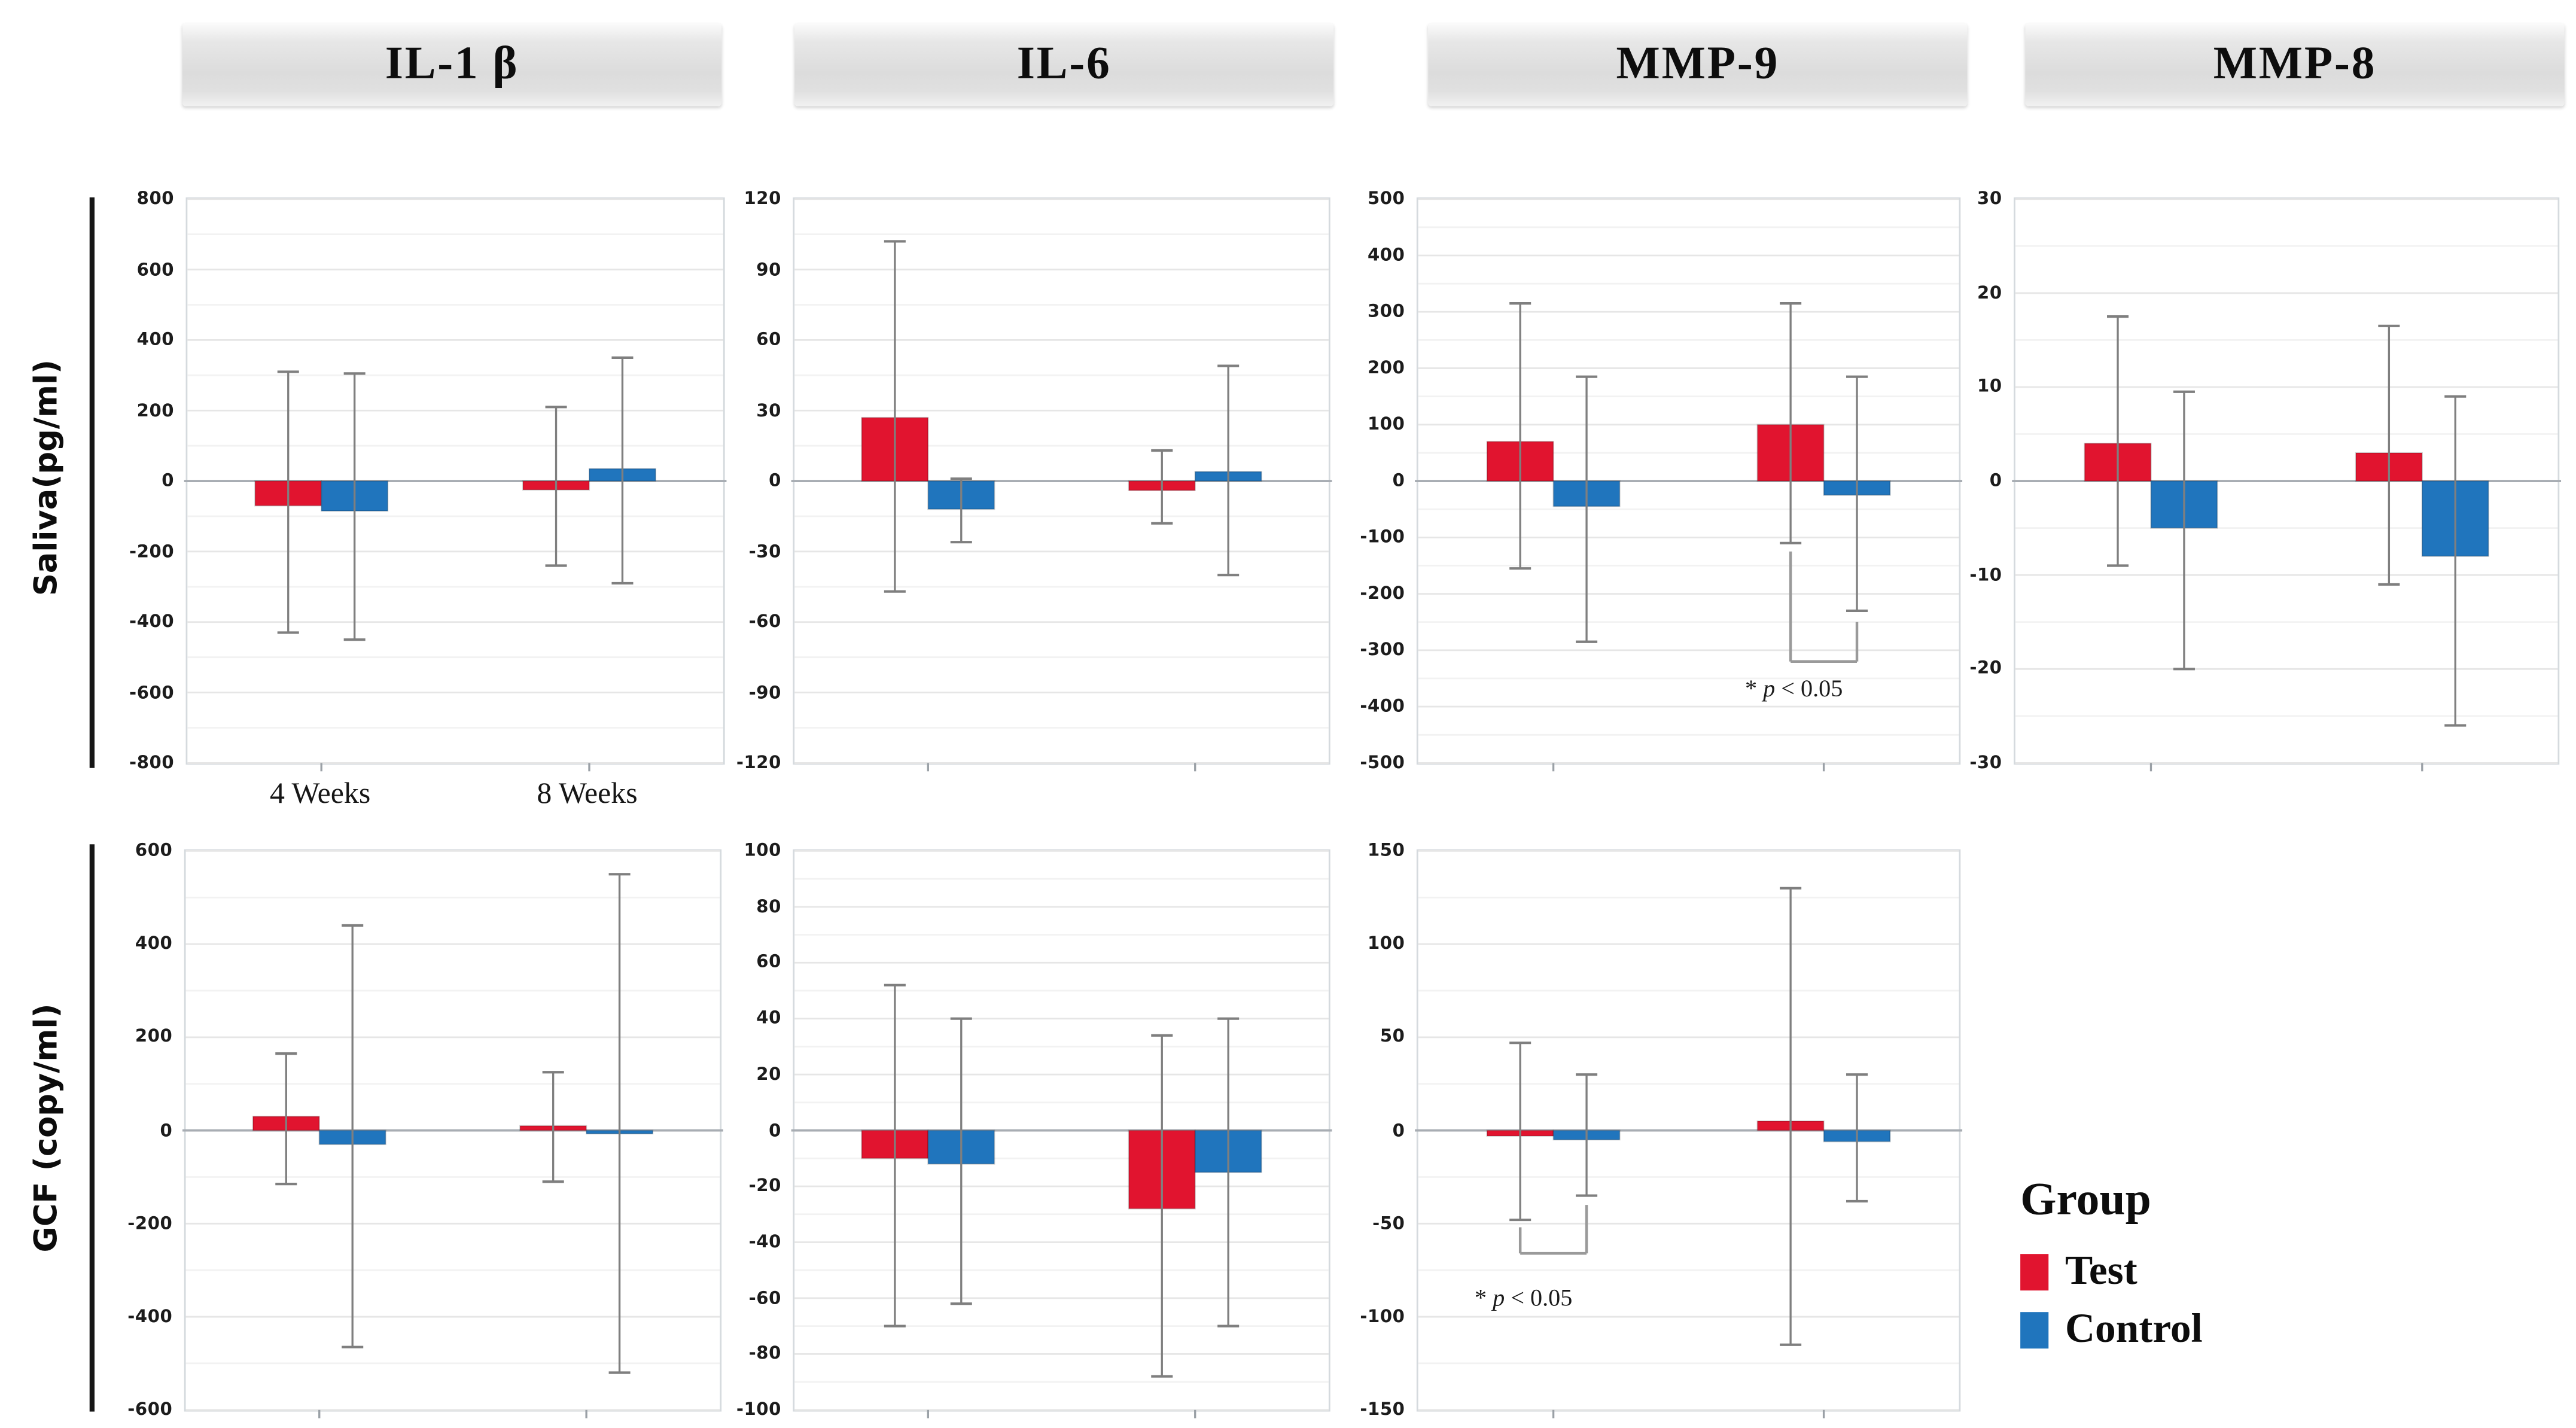 The height and width of the screenshot is (1428, 2576). I want to click on y-tick-label: -90, so click(764, 693).